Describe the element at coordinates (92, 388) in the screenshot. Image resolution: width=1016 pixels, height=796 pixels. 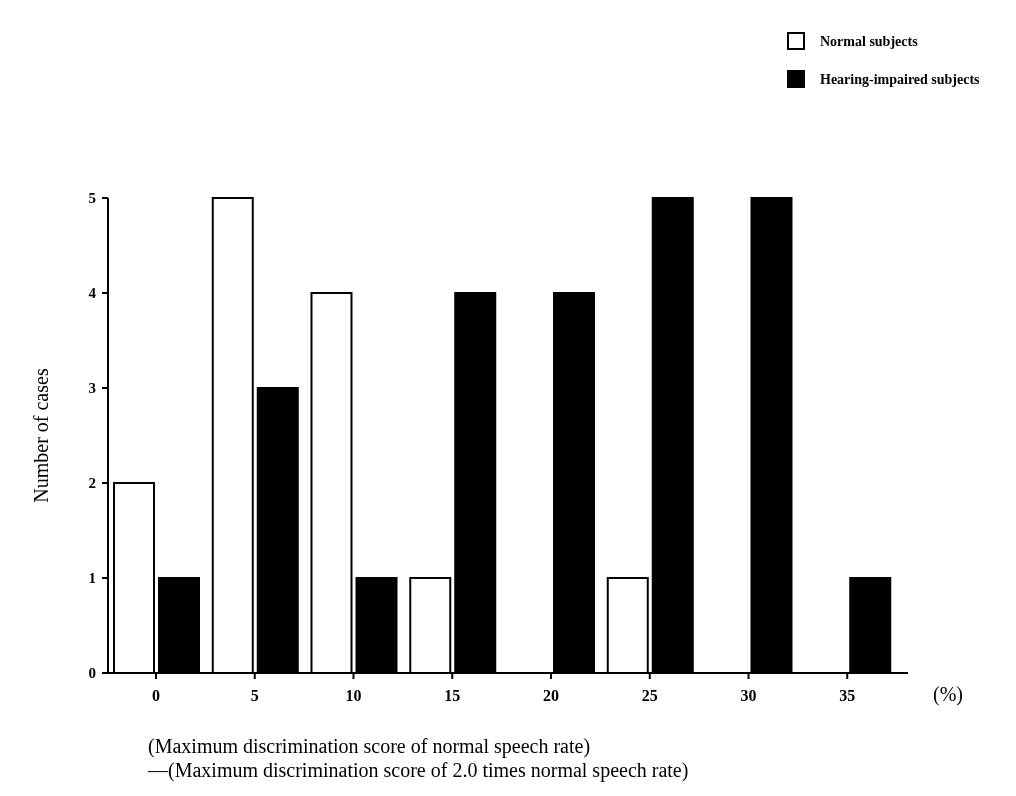
I see `y-tick-label: 3` at that location.